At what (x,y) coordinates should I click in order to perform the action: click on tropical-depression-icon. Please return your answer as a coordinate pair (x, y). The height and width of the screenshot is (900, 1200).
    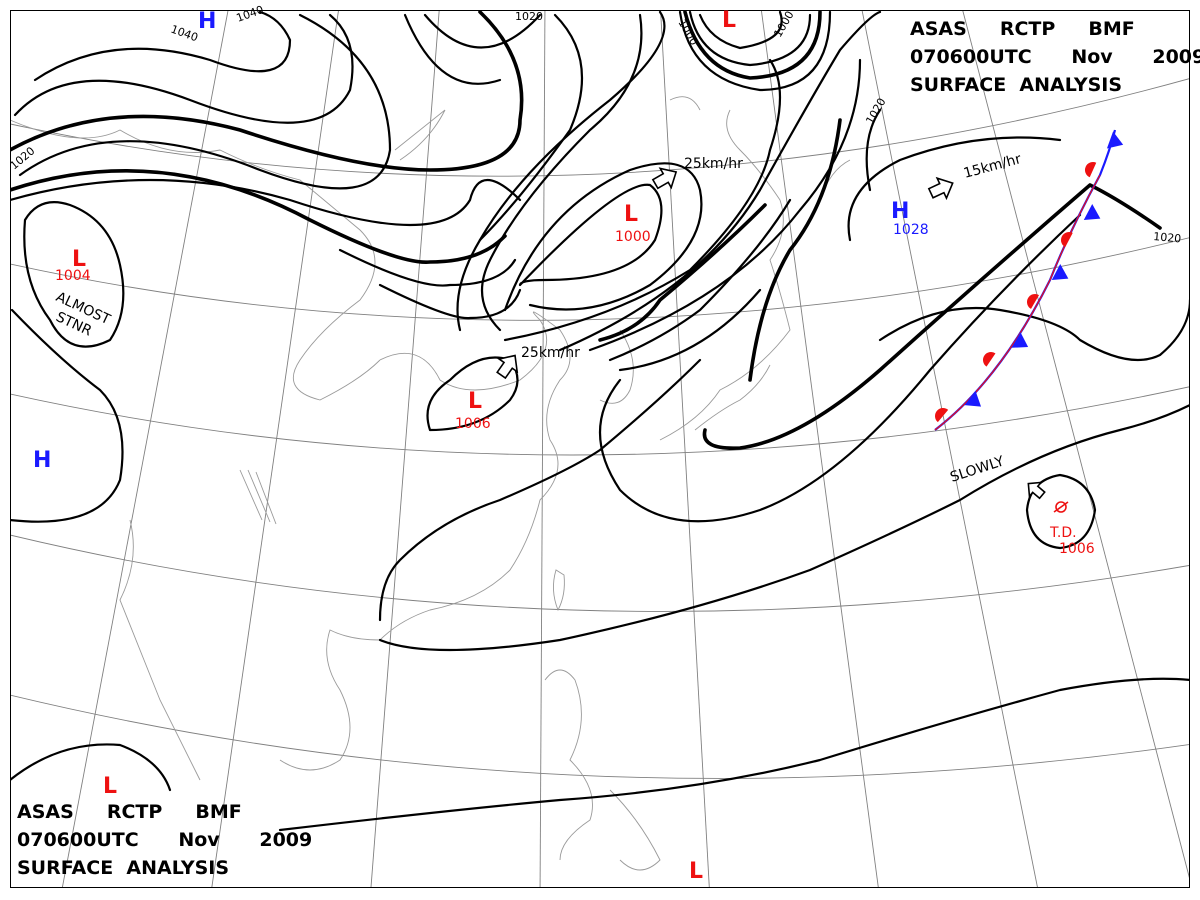
    Looking at the image, I should click on (1061, 507).